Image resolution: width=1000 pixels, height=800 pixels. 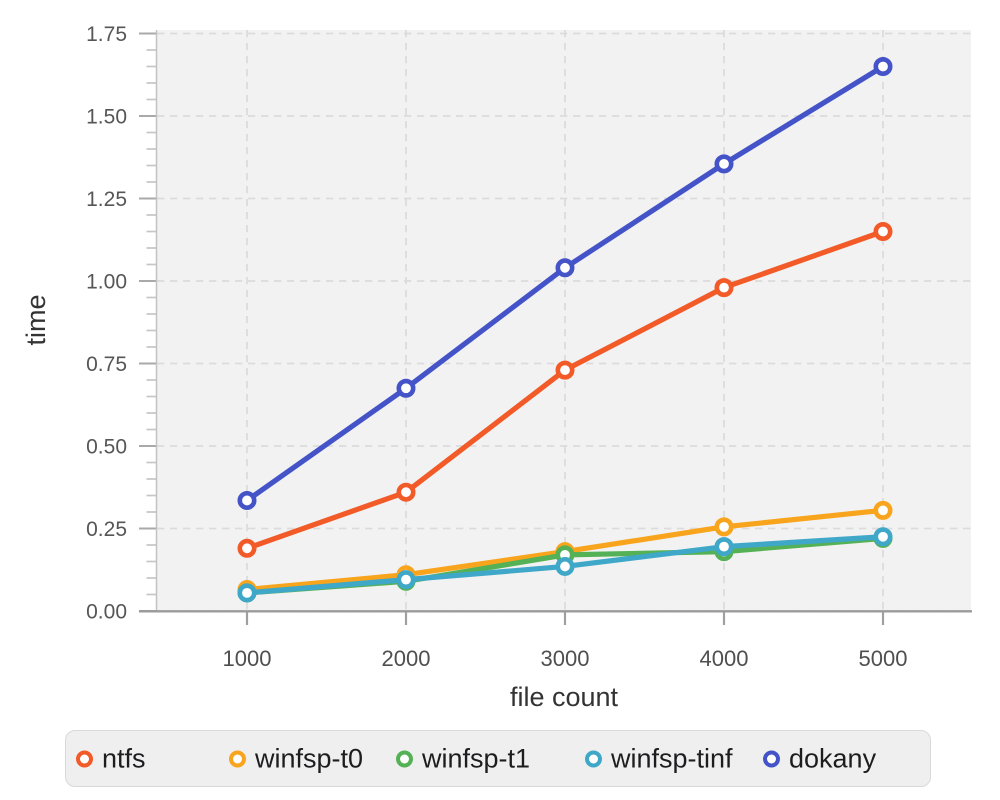 I want to click on x-tick-label: 2000, so click(x=406, y=658).